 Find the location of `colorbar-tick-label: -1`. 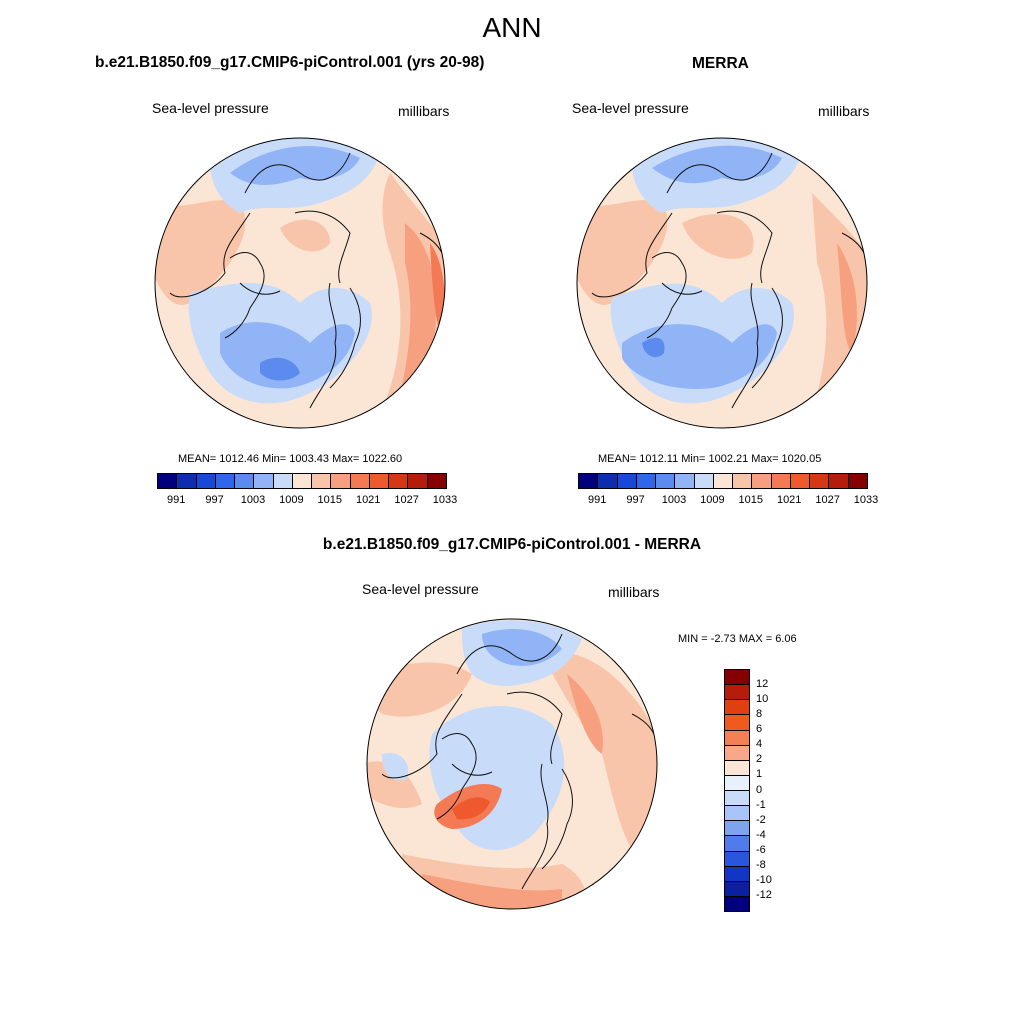

colorbar-tick-label: -1 is located at coordinates (761, 804).